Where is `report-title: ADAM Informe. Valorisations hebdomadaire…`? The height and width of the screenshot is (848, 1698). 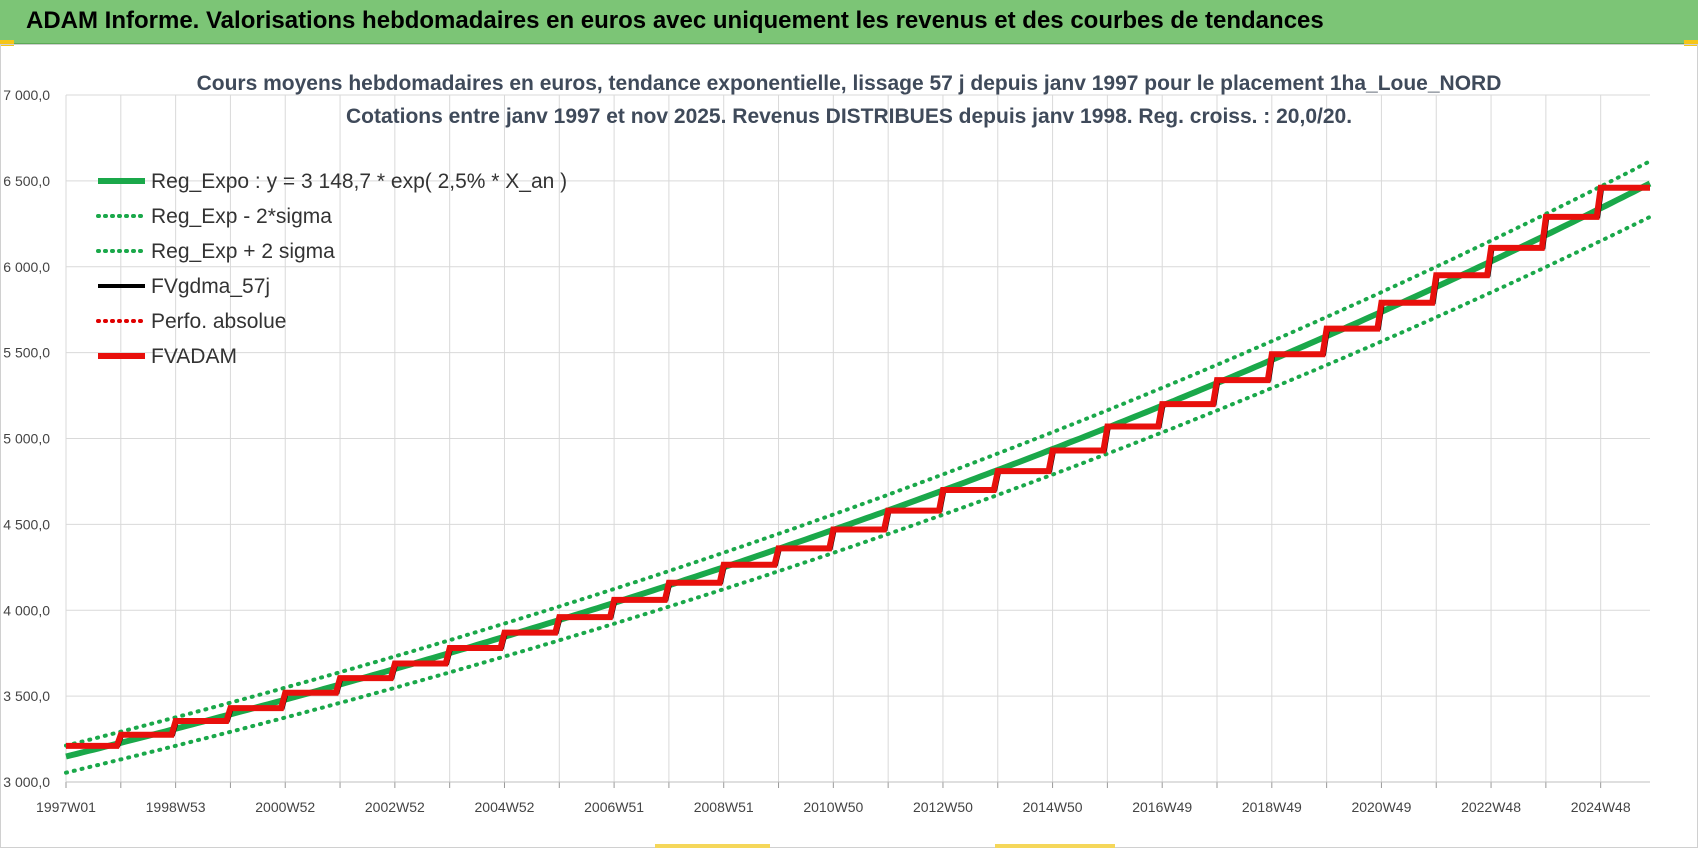 report-title: ADAM Informe. Valorisations hebdomadaire… is located at coordinates (675, 20).